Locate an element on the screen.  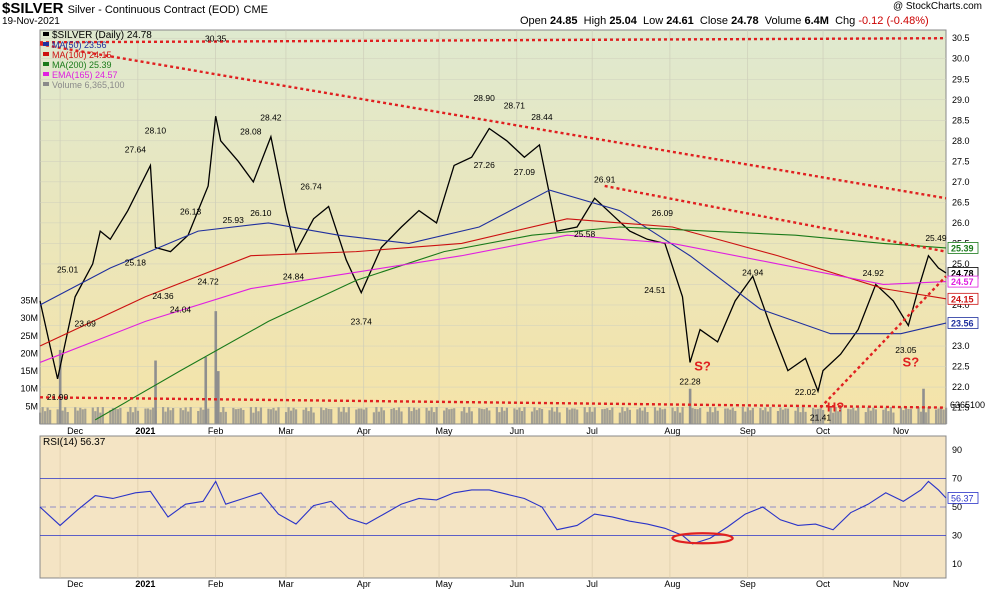
value-badge is located at coordinates (963, 323).